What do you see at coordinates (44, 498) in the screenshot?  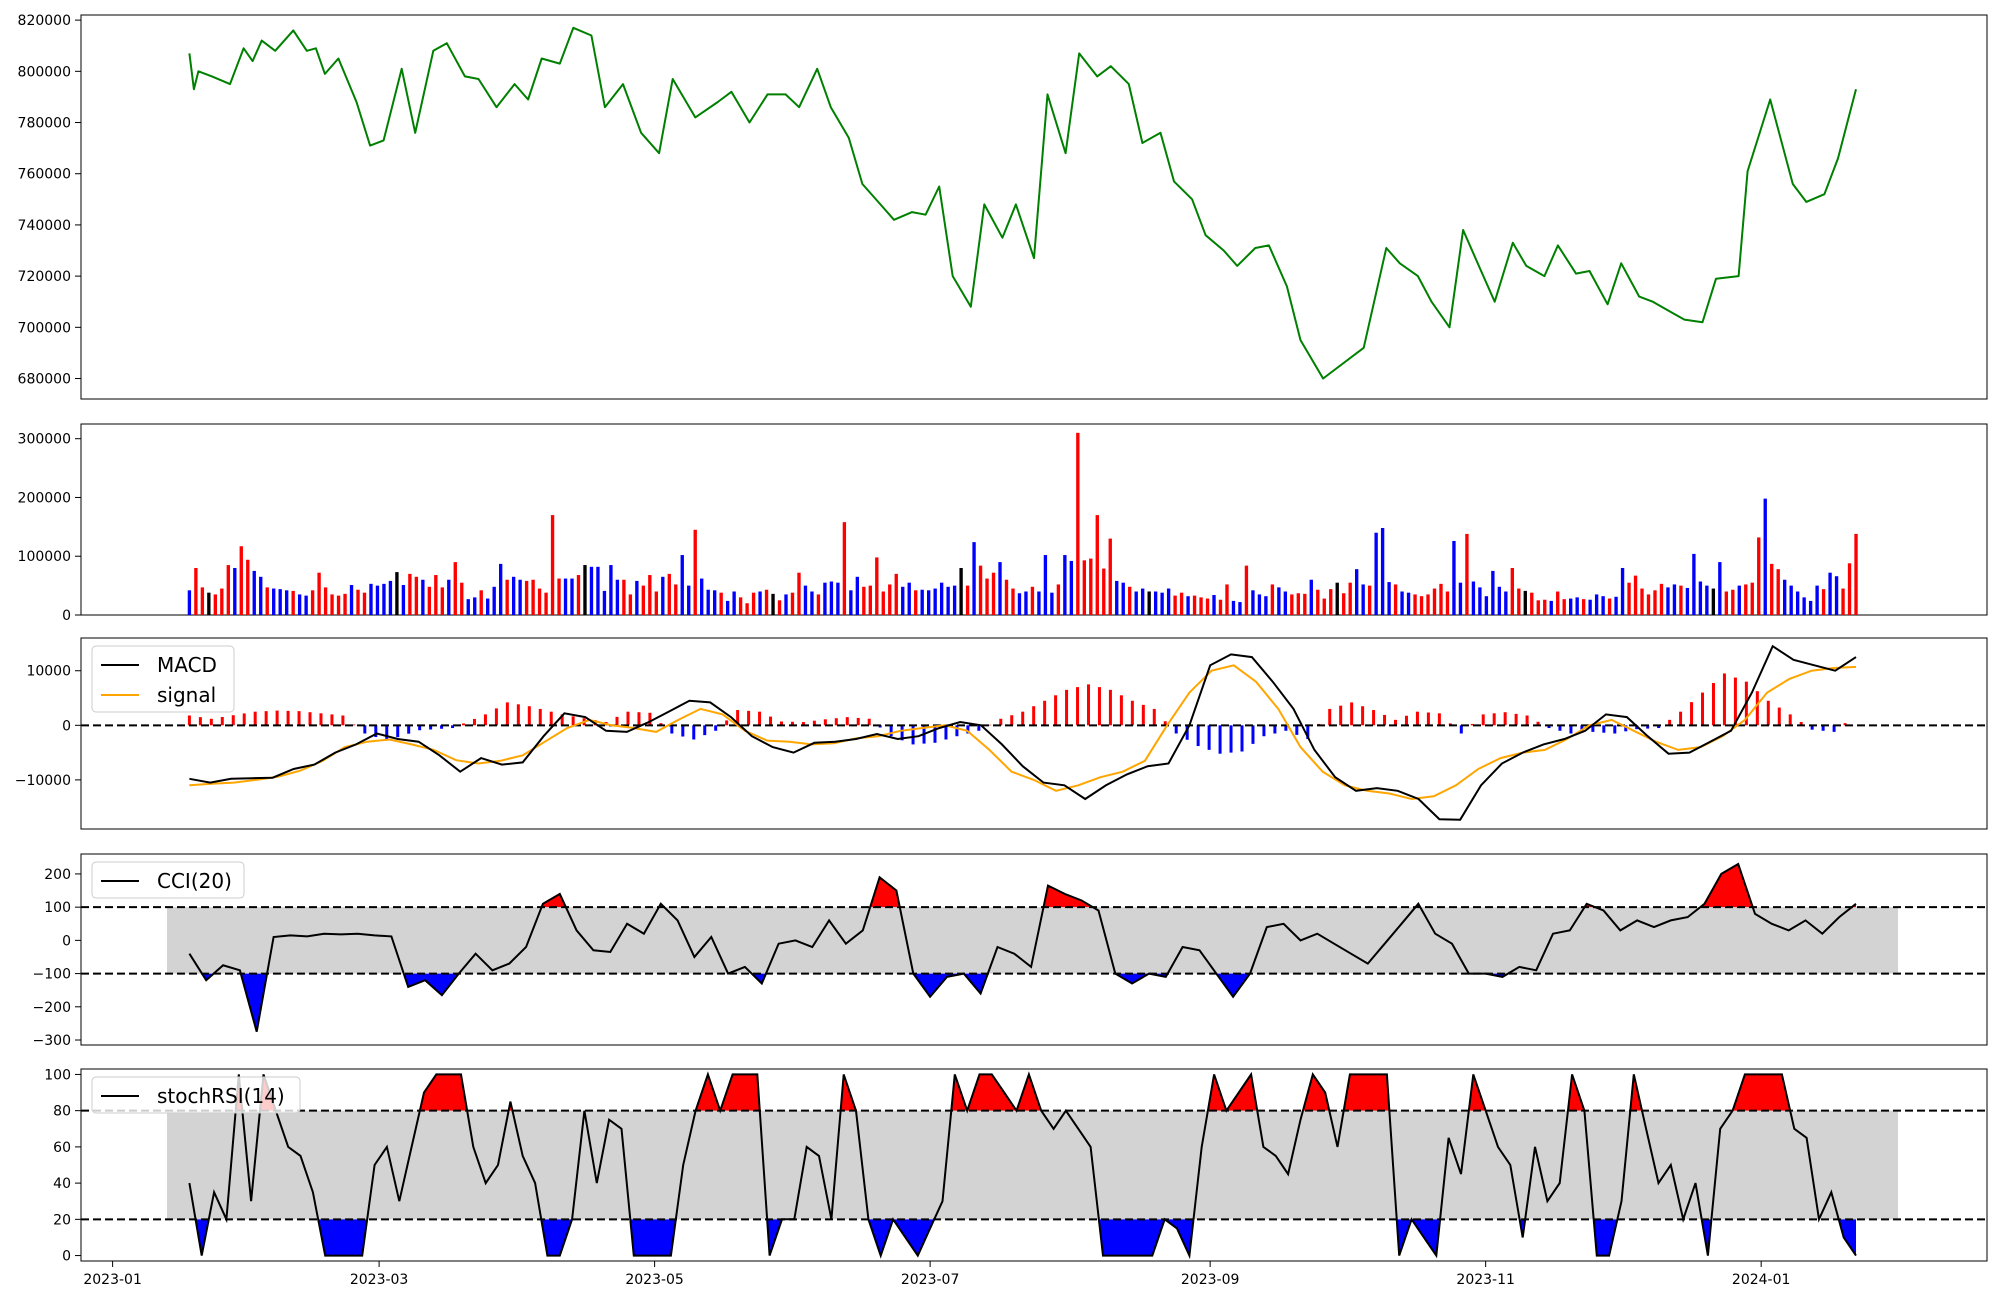 I see `y-tick-label: 200000` at bounding box center [44, 498].